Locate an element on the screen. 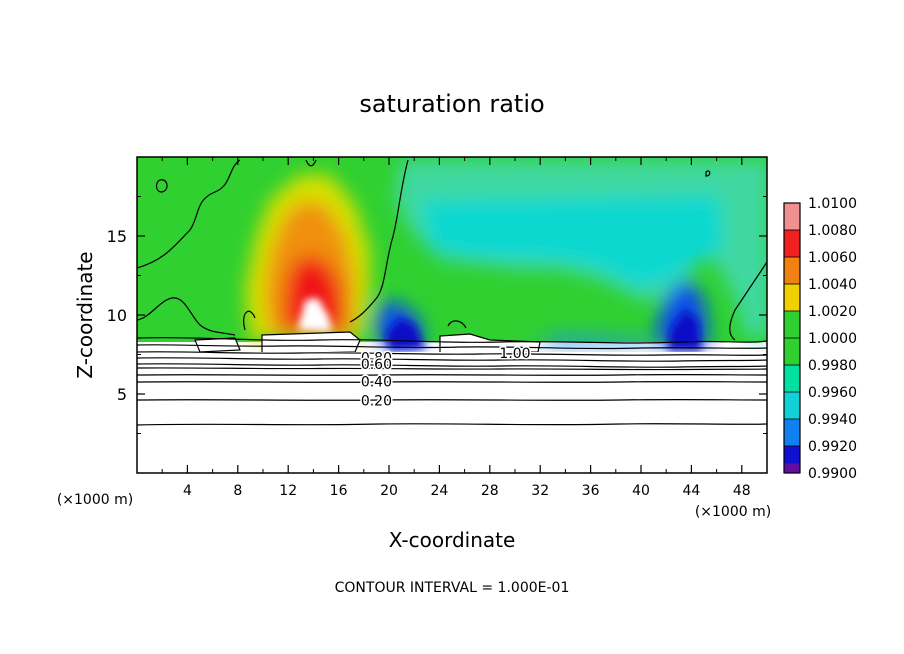 The height and width of the screenshot is (654, 904). x-unit-label-right: (×1000 m) is located at coordinates (733, 512).